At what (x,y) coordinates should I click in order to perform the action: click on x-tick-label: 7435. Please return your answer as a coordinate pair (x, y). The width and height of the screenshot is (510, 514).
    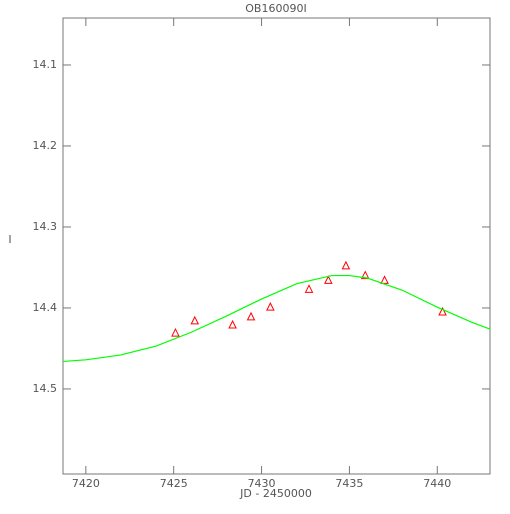
    Looking at the image, I should click on (349, 483).